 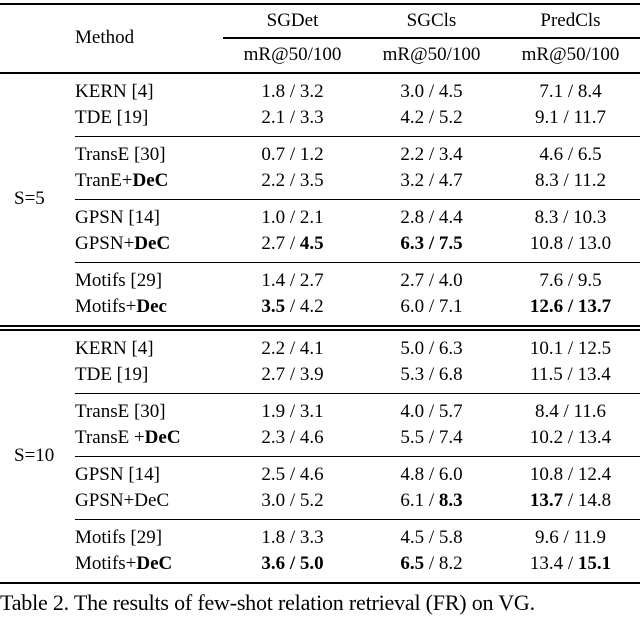 I want to click on section-separator-rule, so click(x=320, y=327).